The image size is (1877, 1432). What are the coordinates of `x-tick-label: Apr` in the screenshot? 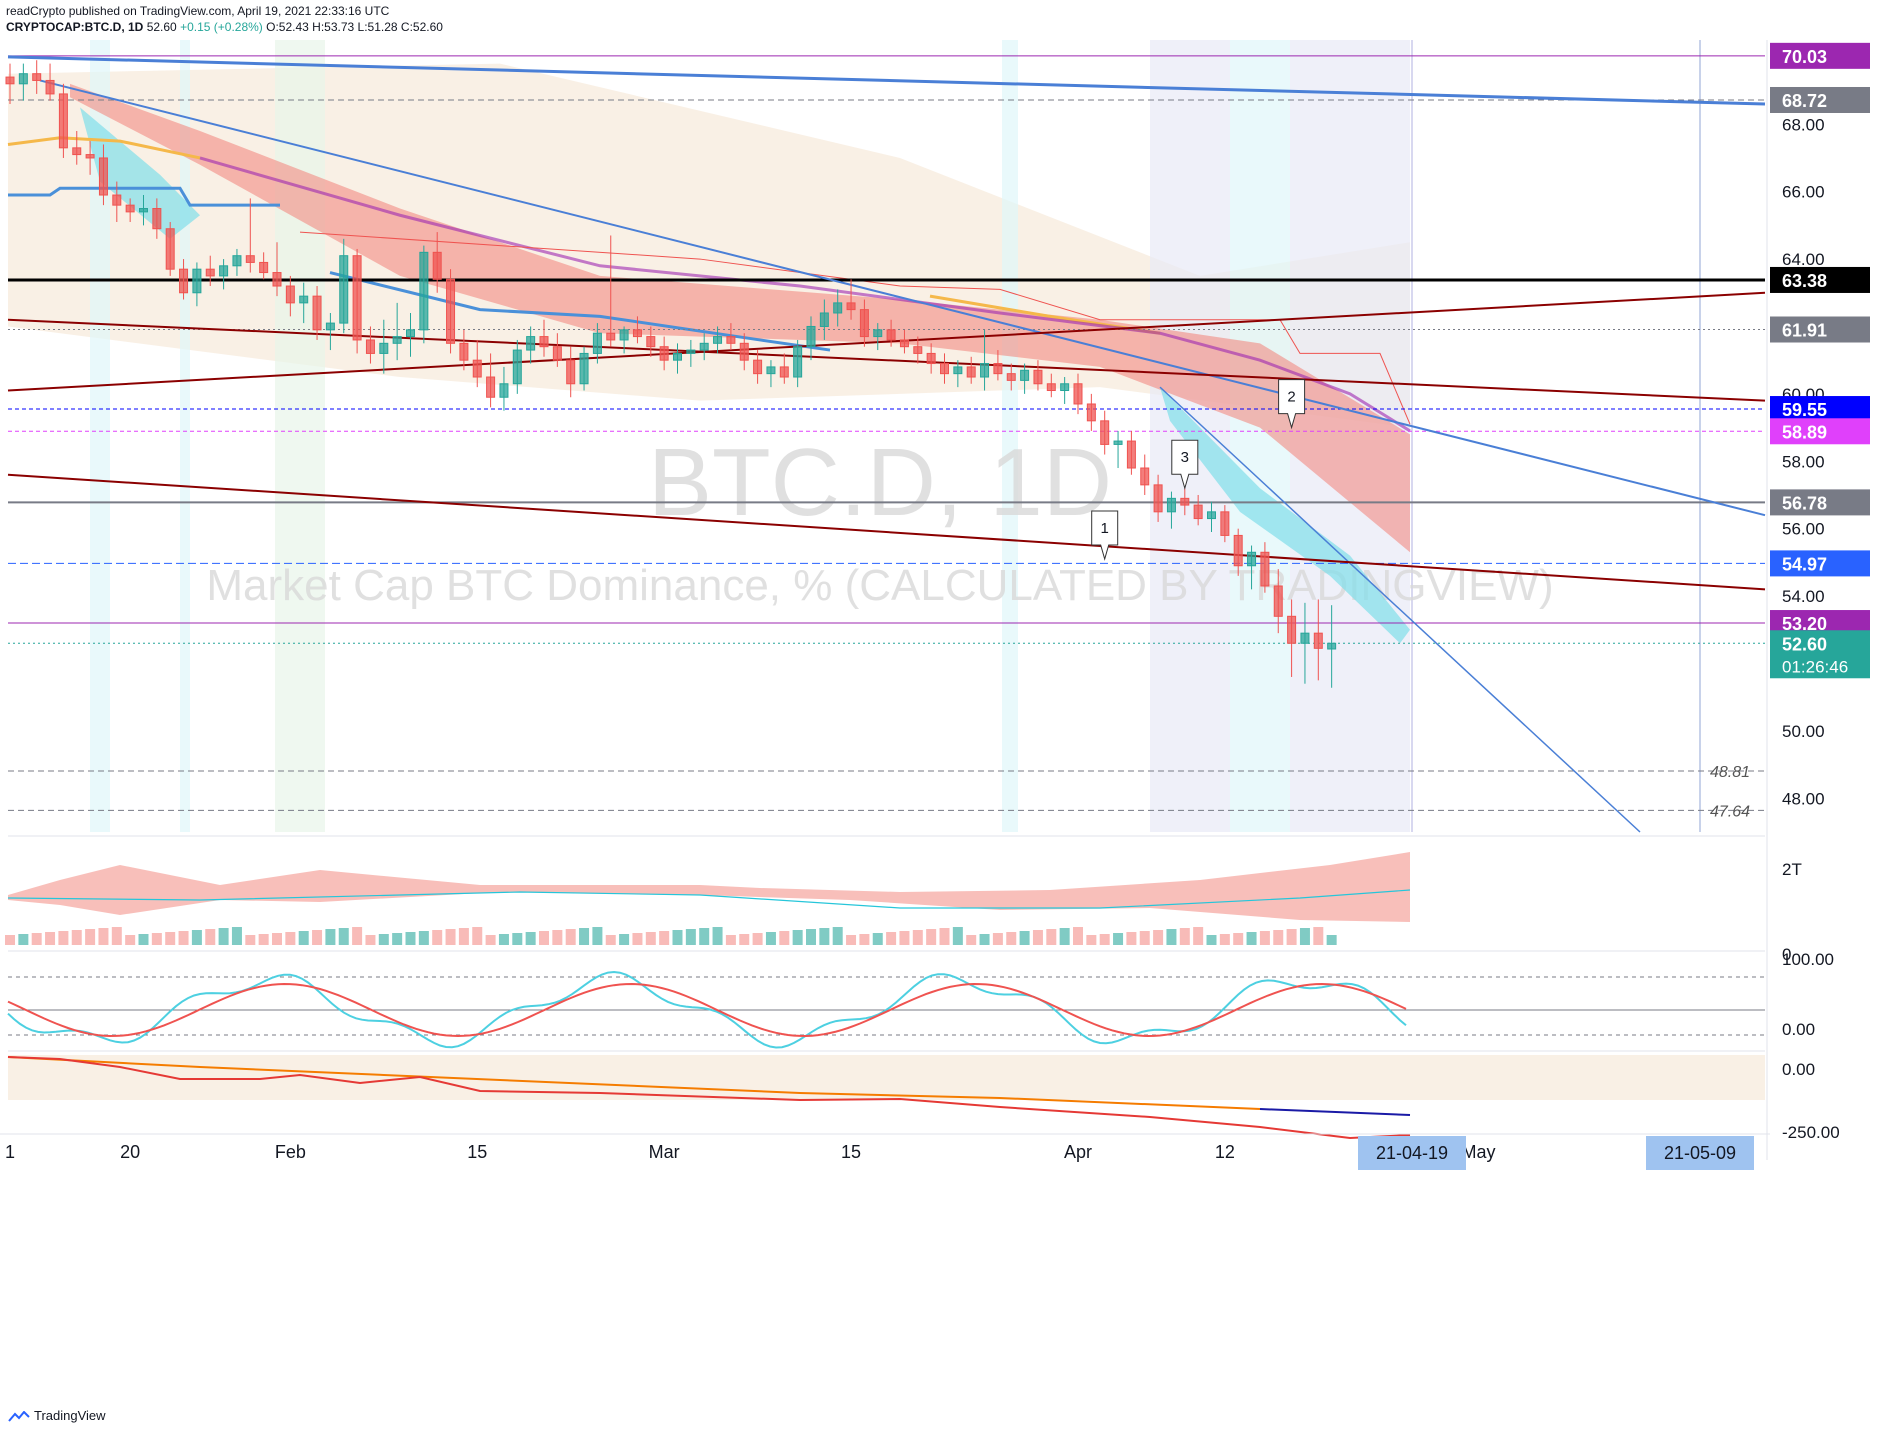 It's located at (1078, 1152).